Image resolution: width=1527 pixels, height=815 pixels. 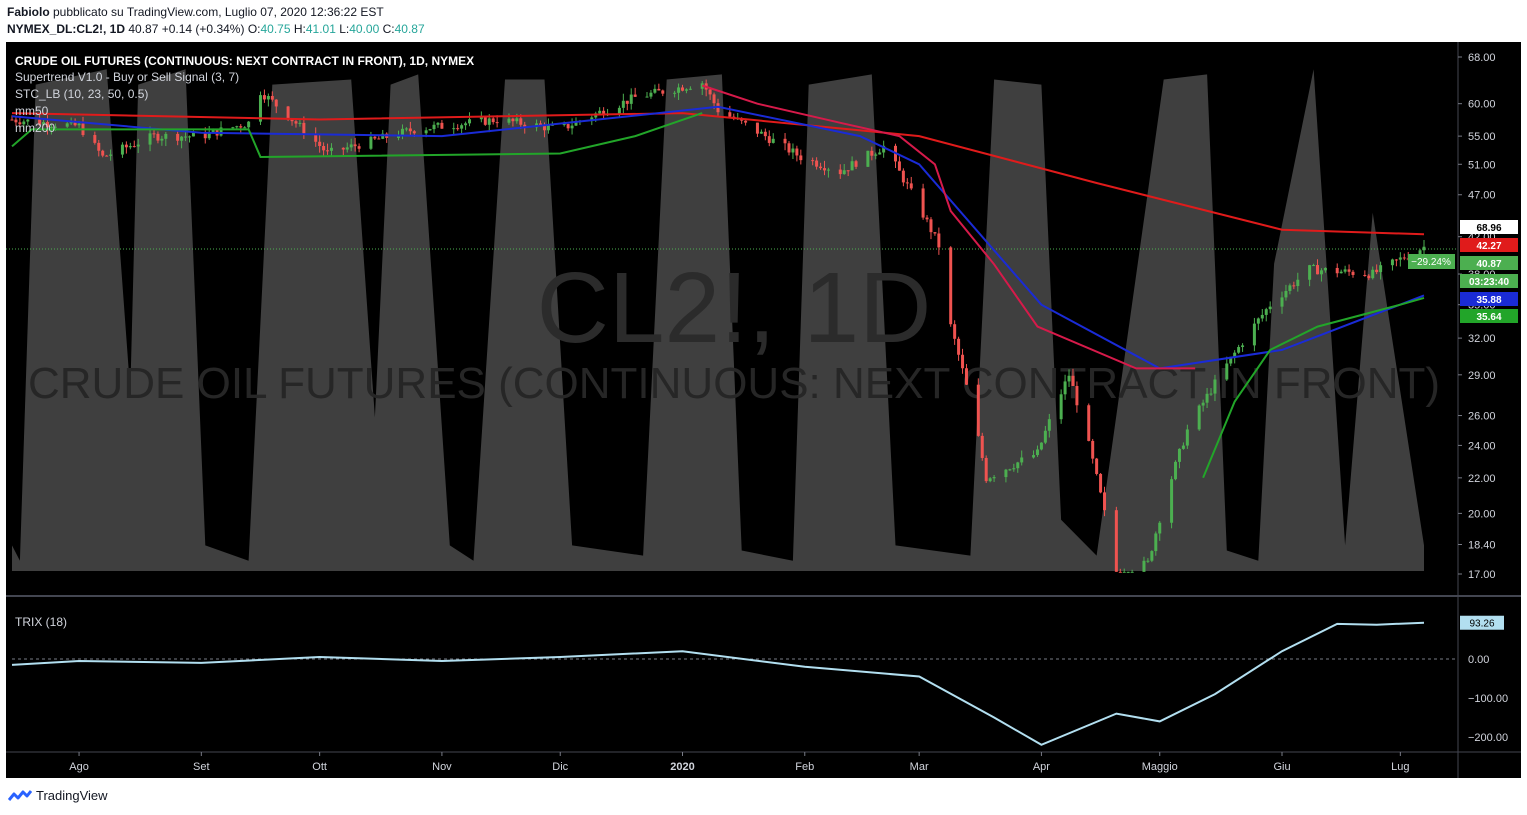 I want to click on high-label: H:, so click(x=299, y=29).